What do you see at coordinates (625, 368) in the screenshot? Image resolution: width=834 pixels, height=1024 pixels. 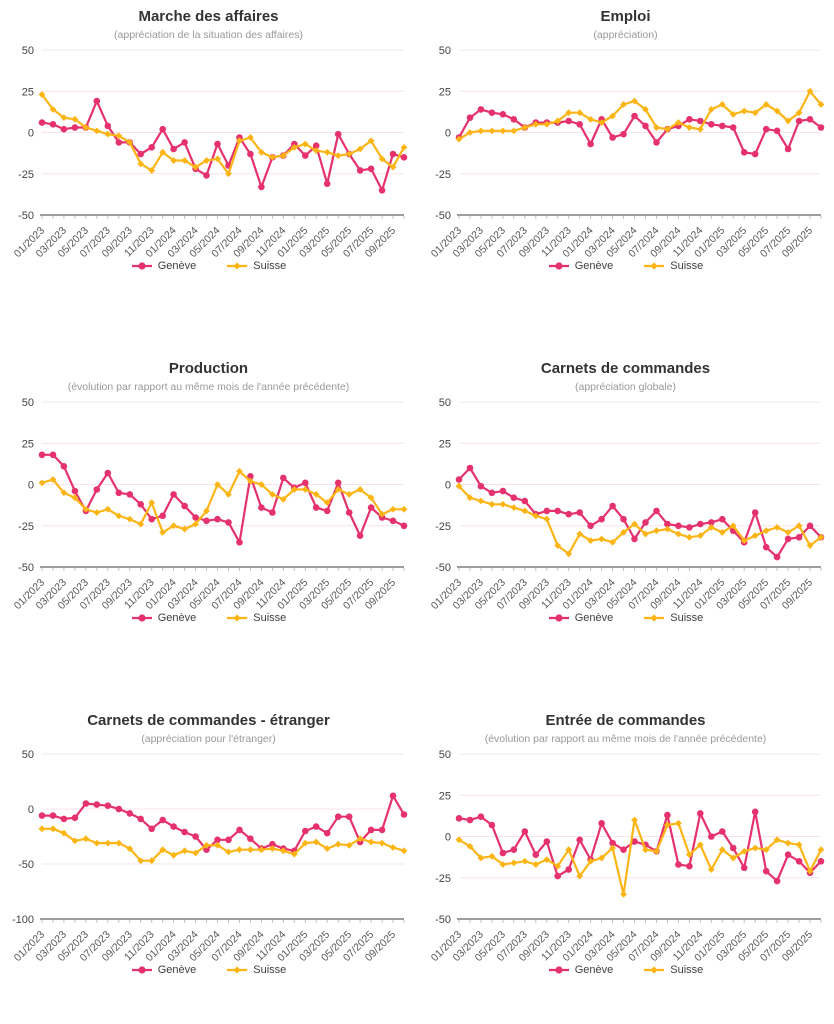 I see `chart-title: Carnets de commandes` at bounding box center [625, 368].